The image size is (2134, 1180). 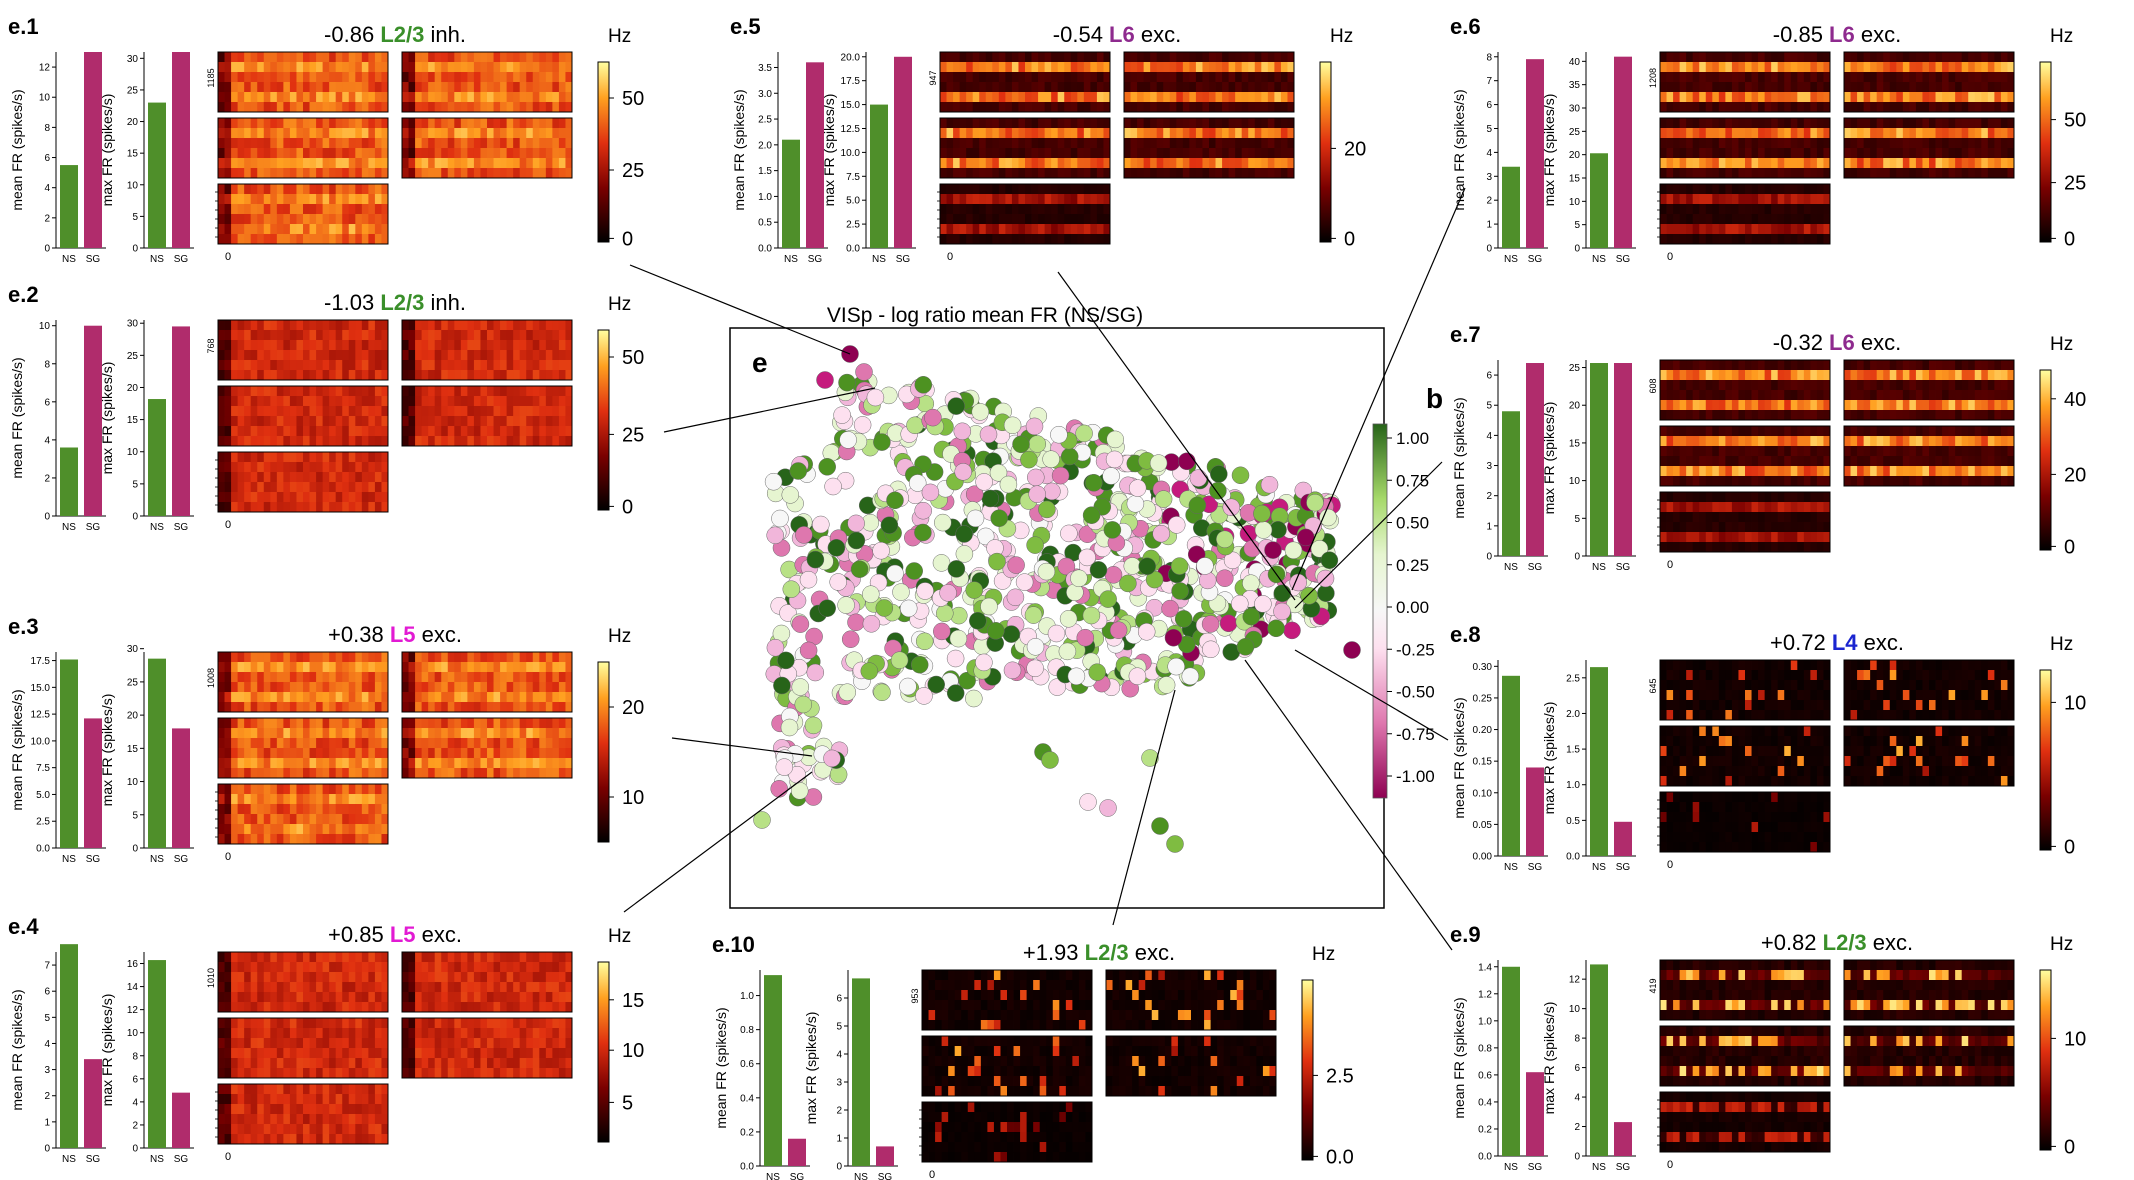 I want to click on sg-bar, so click(x=93, y=783).